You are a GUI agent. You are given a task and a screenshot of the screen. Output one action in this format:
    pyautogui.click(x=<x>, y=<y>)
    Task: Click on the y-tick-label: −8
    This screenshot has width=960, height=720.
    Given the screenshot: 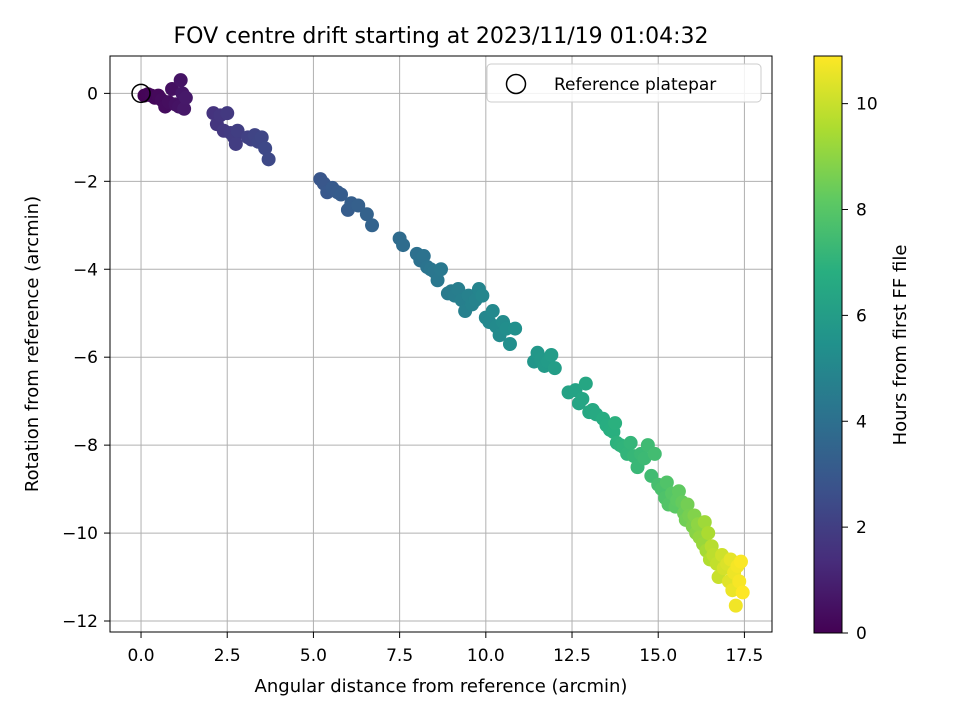 What is the action you would take?
    pyautogui.click(x=85, y=446)
    